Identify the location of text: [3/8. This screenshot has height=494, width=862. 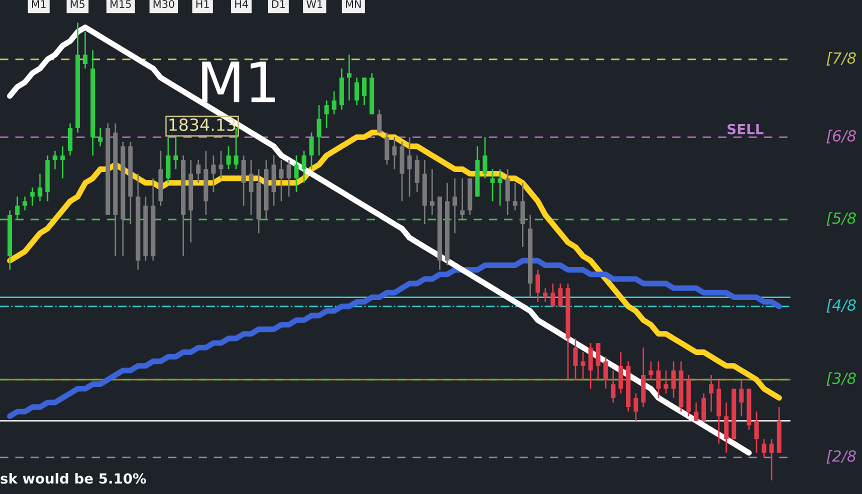
(841, 379).